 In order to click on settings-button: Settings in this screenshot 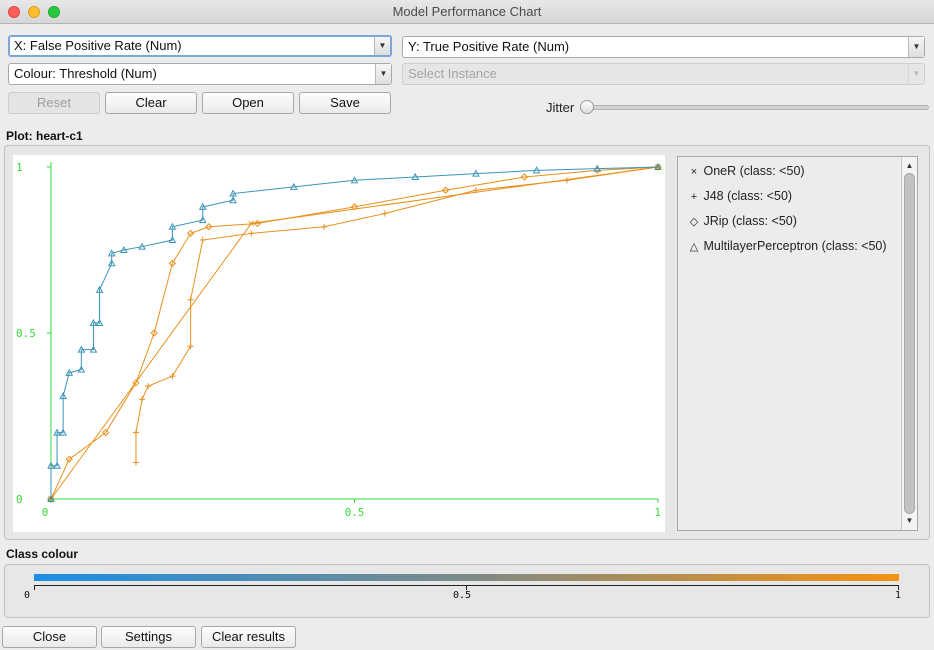, I will do `click(148, 637)`.